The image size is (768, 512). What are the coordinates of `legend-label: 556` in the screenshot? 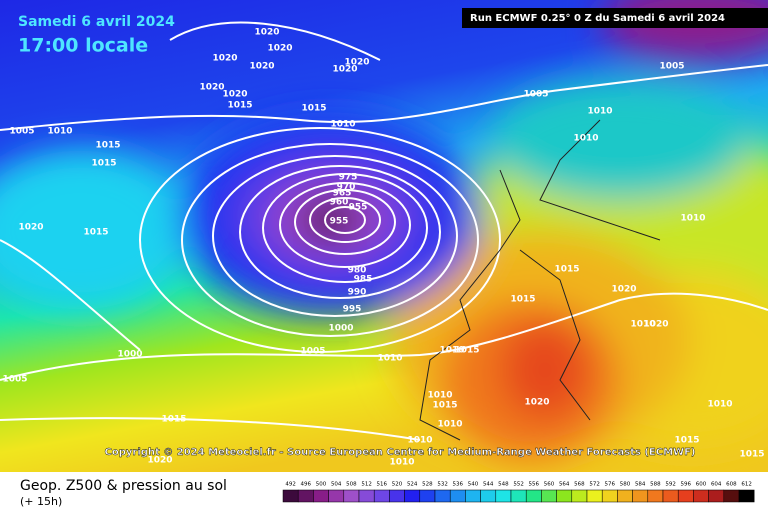 It's located at (534, 485).